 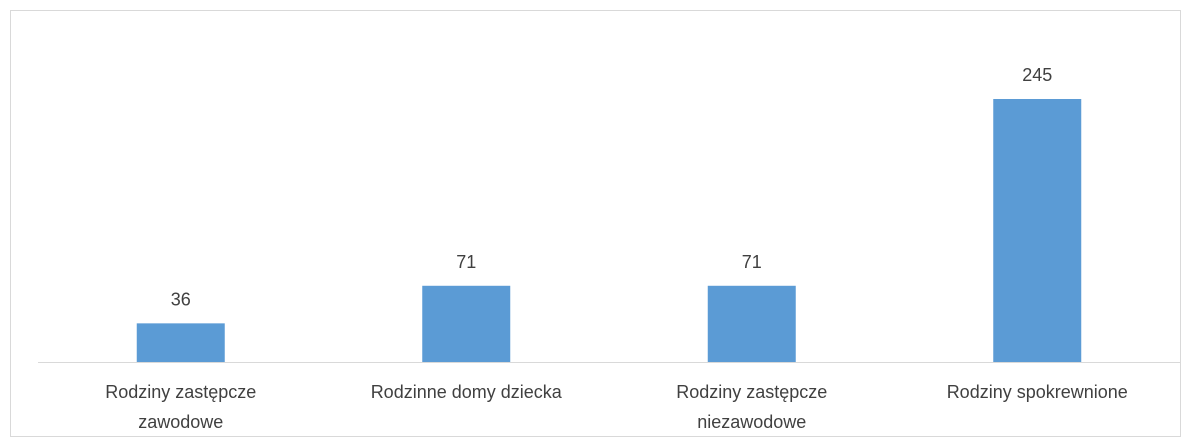 What do you see at coordinates (181, 407) in the screenshot?
I see `x-tick-label: Rodziny zastępcze zawodowe` at bounding box center [181, 407].